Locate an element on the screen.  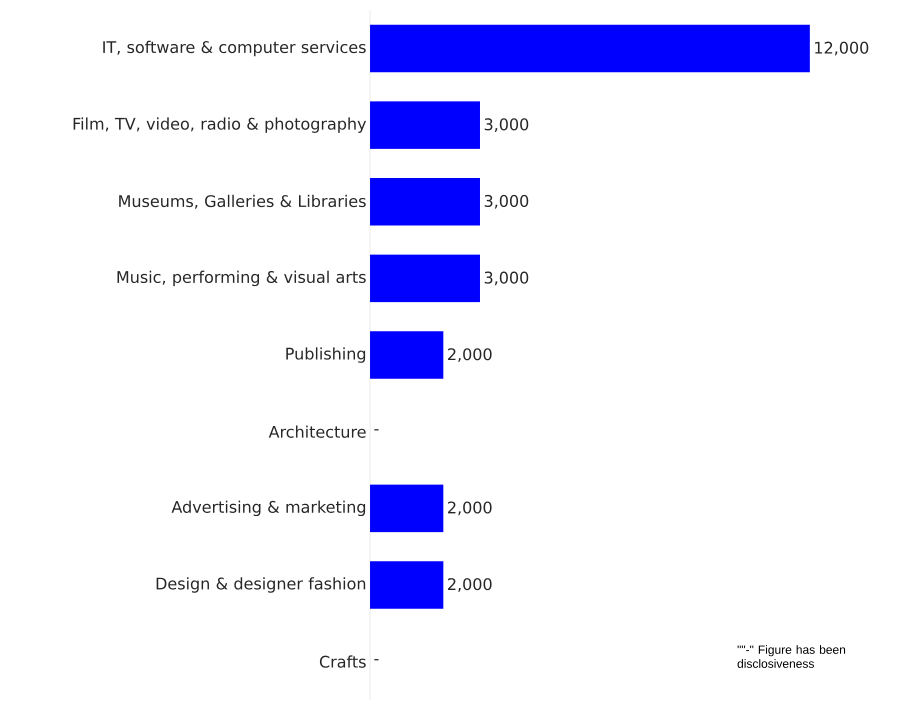
y-tick-label: Crafts is located at coordinates (343, 661).